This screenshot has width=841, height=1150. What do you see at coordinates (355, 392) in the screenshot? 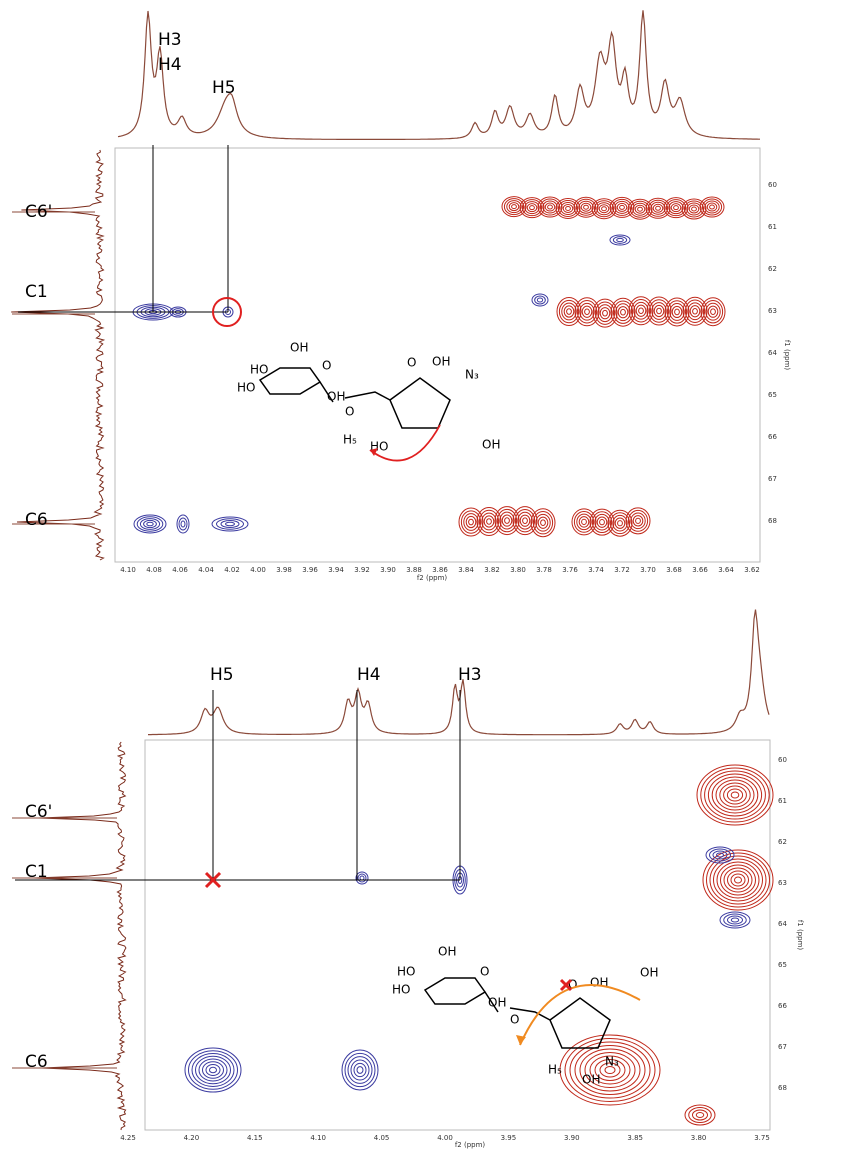
I see `linker` at bounding box center [355, 392].